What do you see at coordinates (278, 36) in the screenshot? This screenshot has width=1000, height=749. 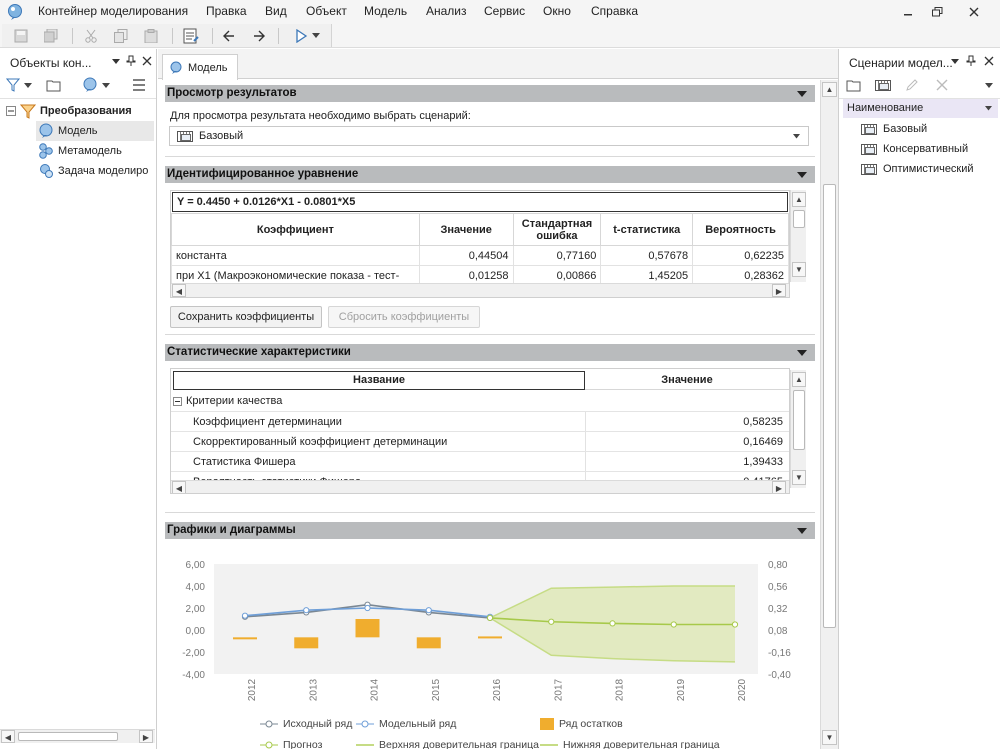 I see `toolbar-separator` at bounding box center [278, 36].